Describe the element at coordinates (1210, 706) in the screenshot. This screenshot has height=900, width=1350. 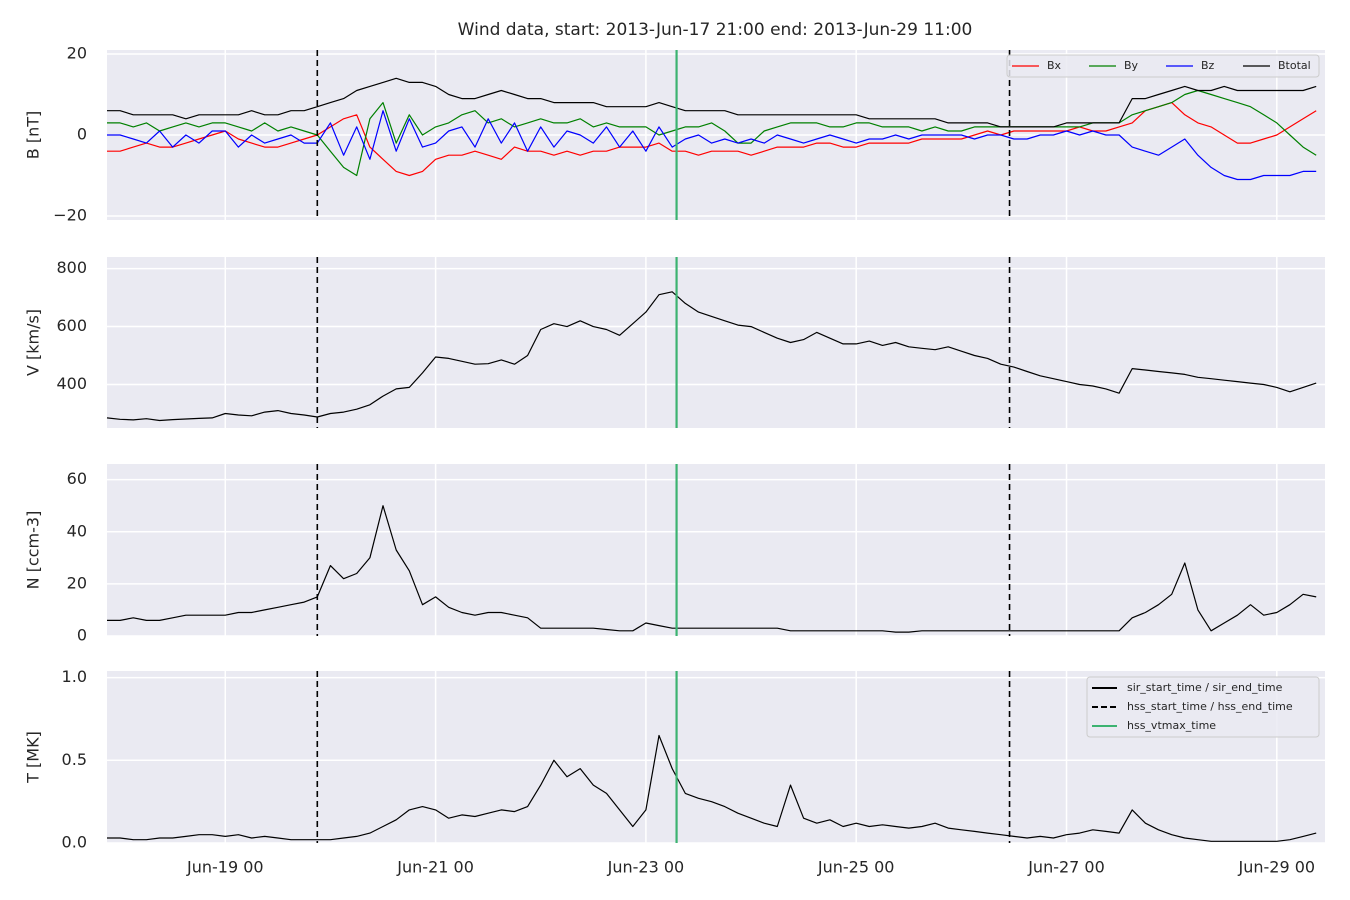
I see `legend-label: hss_start_time / hss_end_time` at that location.